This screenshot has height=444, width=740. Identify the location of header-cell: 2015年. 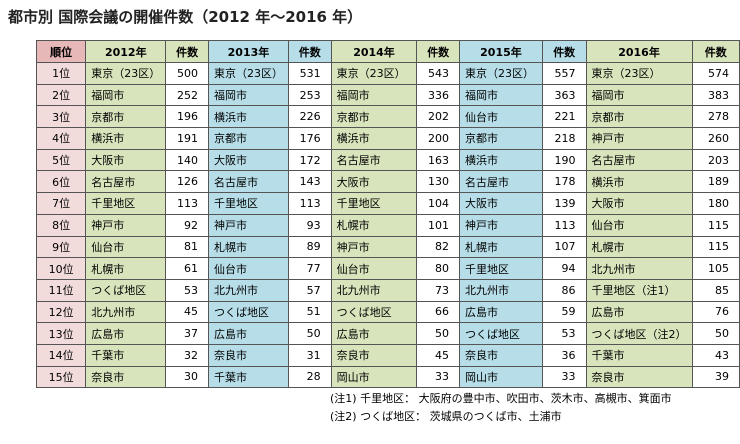
(501, 51).